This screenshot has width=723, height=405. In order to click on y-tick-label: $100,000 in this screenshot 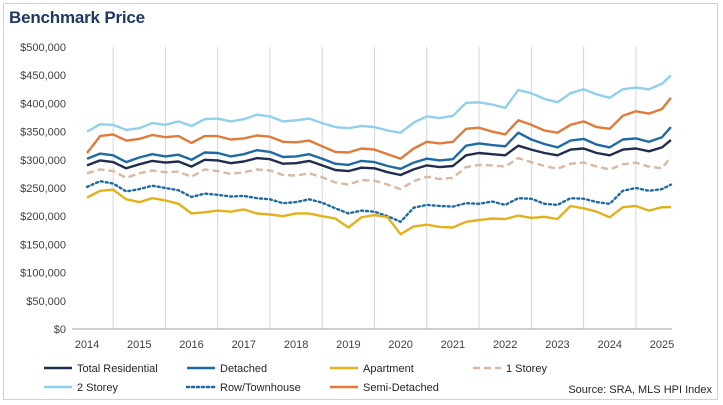, I will do `click(43, 274)`.